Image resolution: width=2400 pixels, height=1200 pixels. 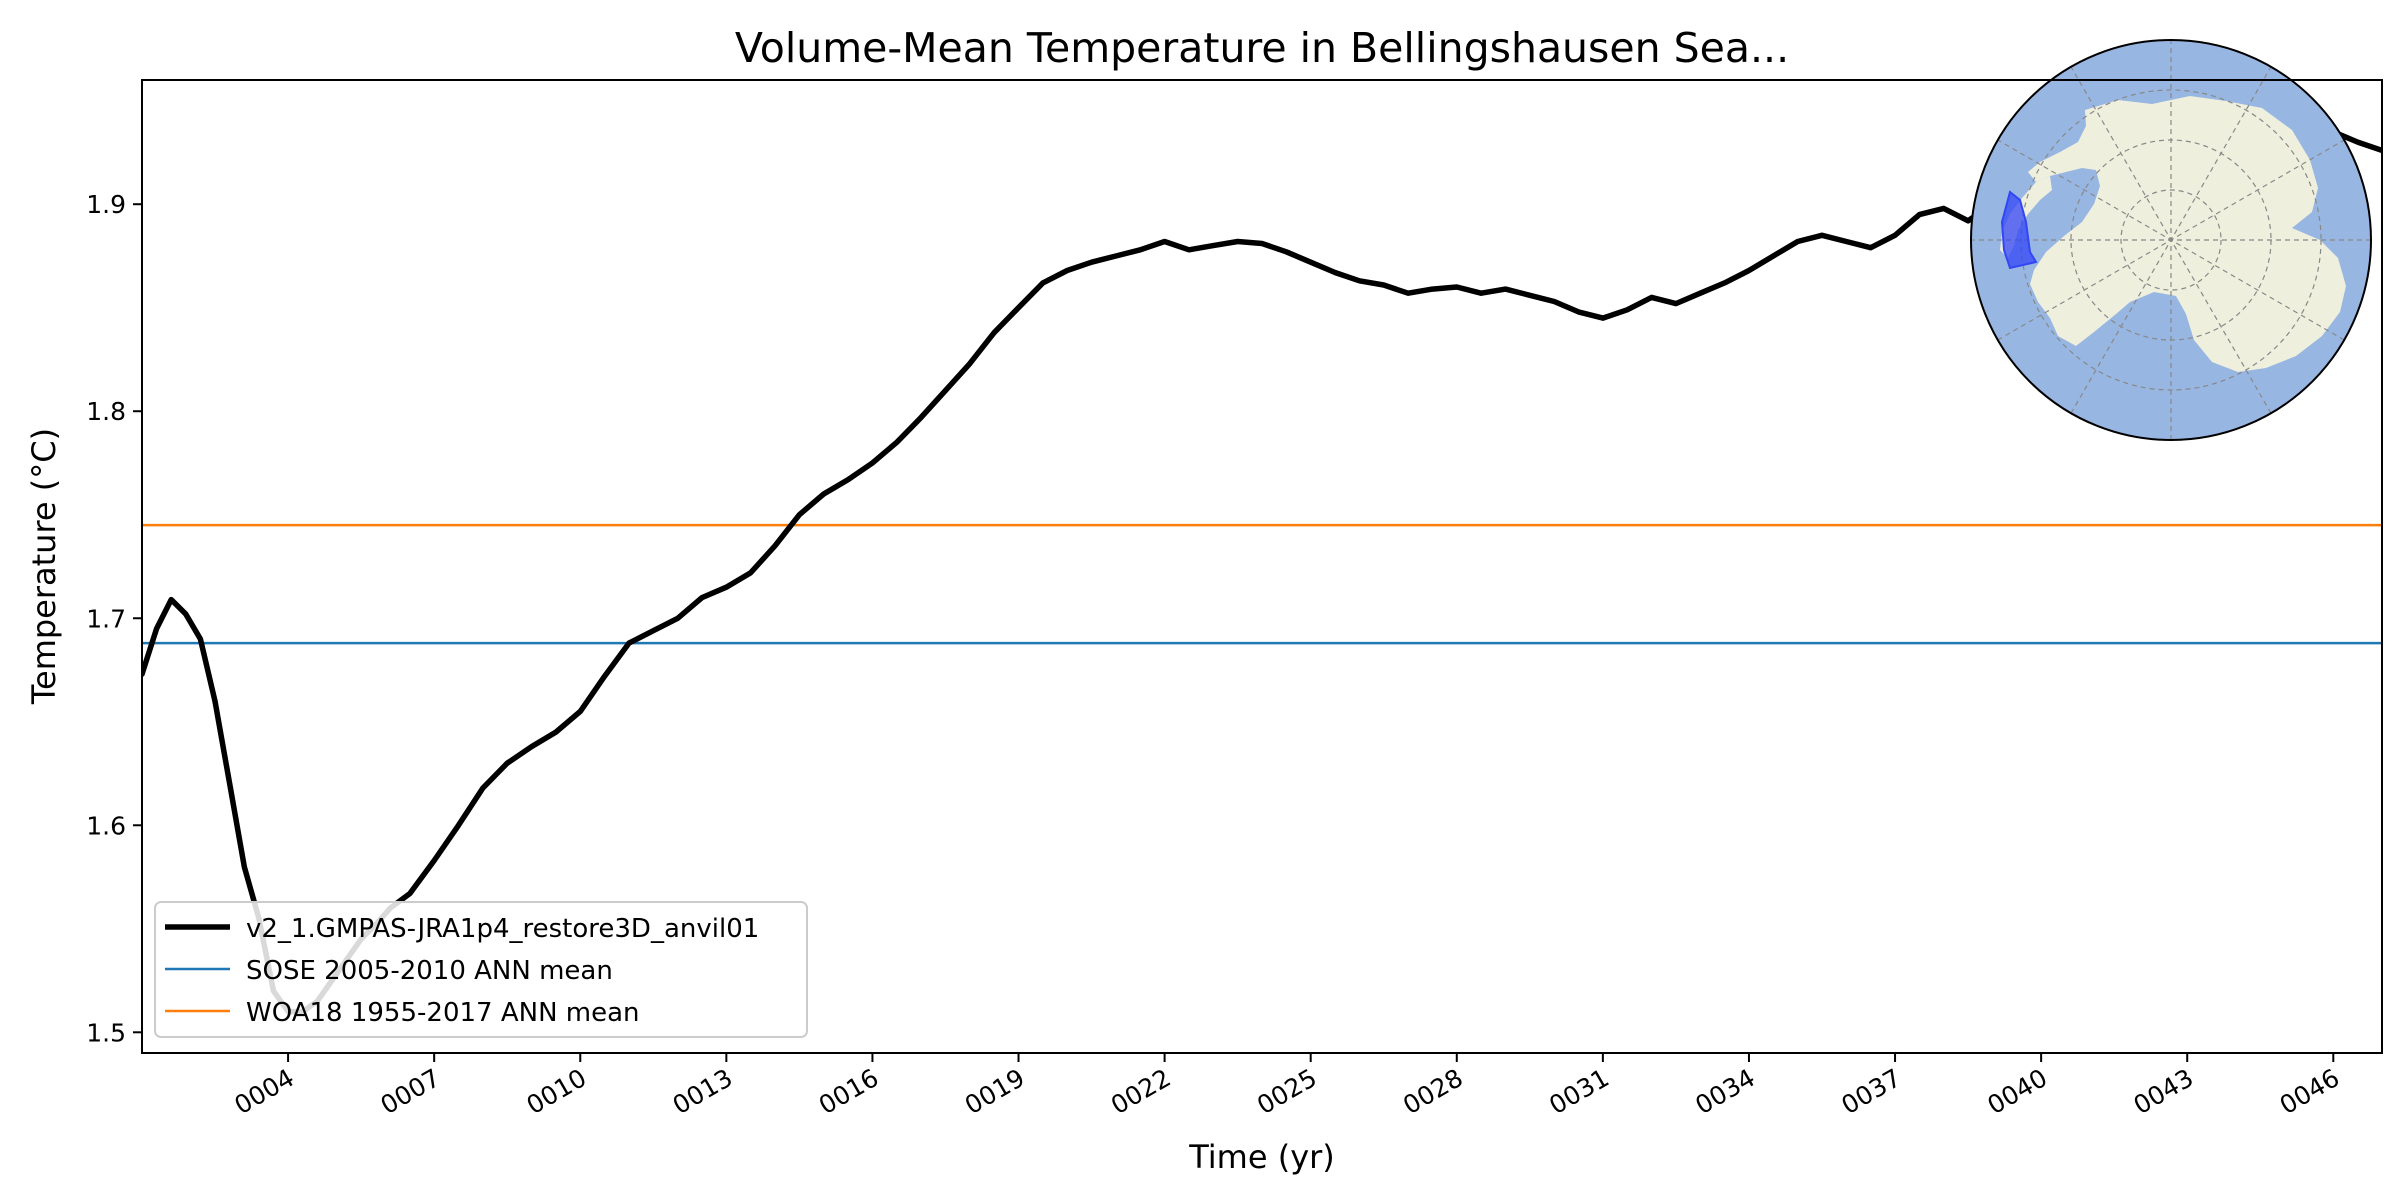 What do you see at coordinates (2310, 1091) in the screenshot?
I see `x-tick-label: 0046` at bounding box center [2310, 1091].